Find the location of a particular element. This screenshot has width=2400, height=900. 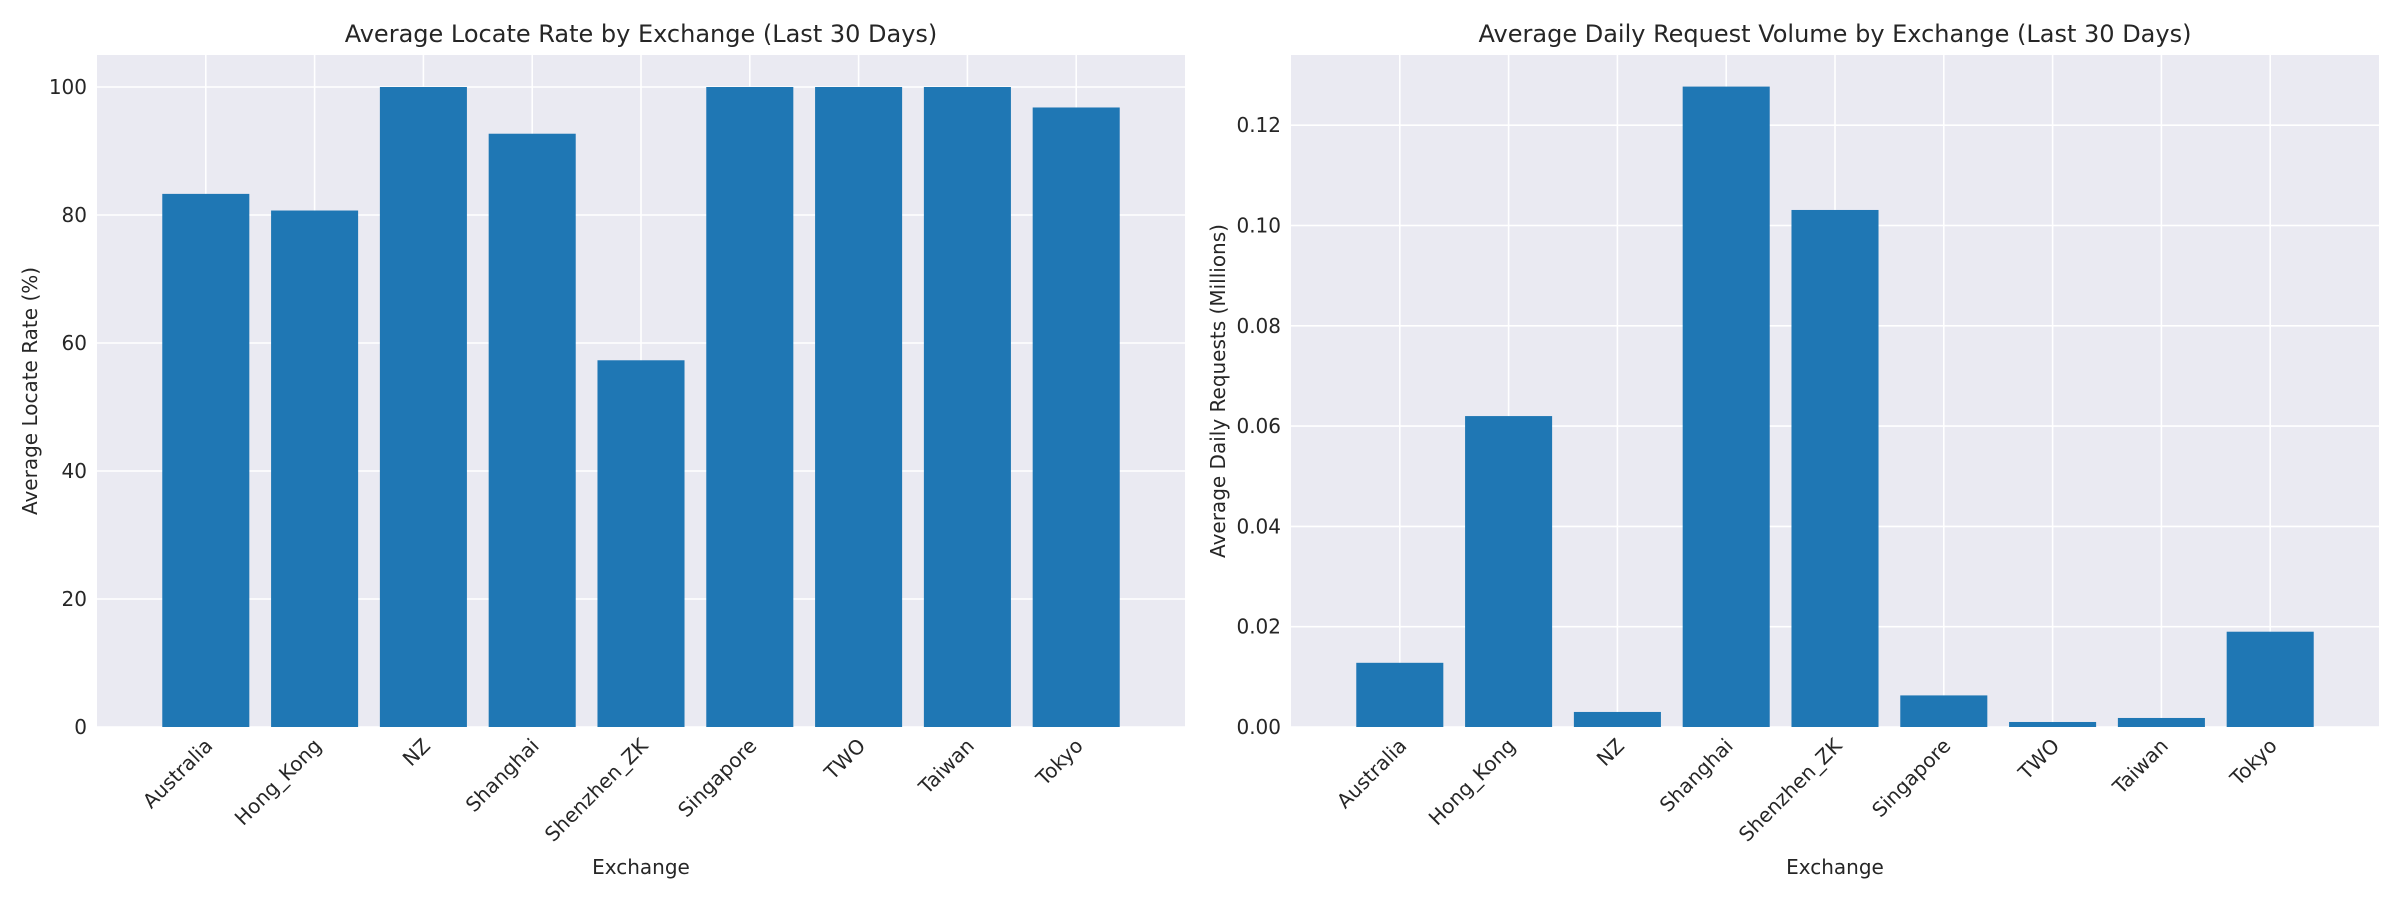

y-tick-label: 0.12 is located at coordinates (1258, 125).